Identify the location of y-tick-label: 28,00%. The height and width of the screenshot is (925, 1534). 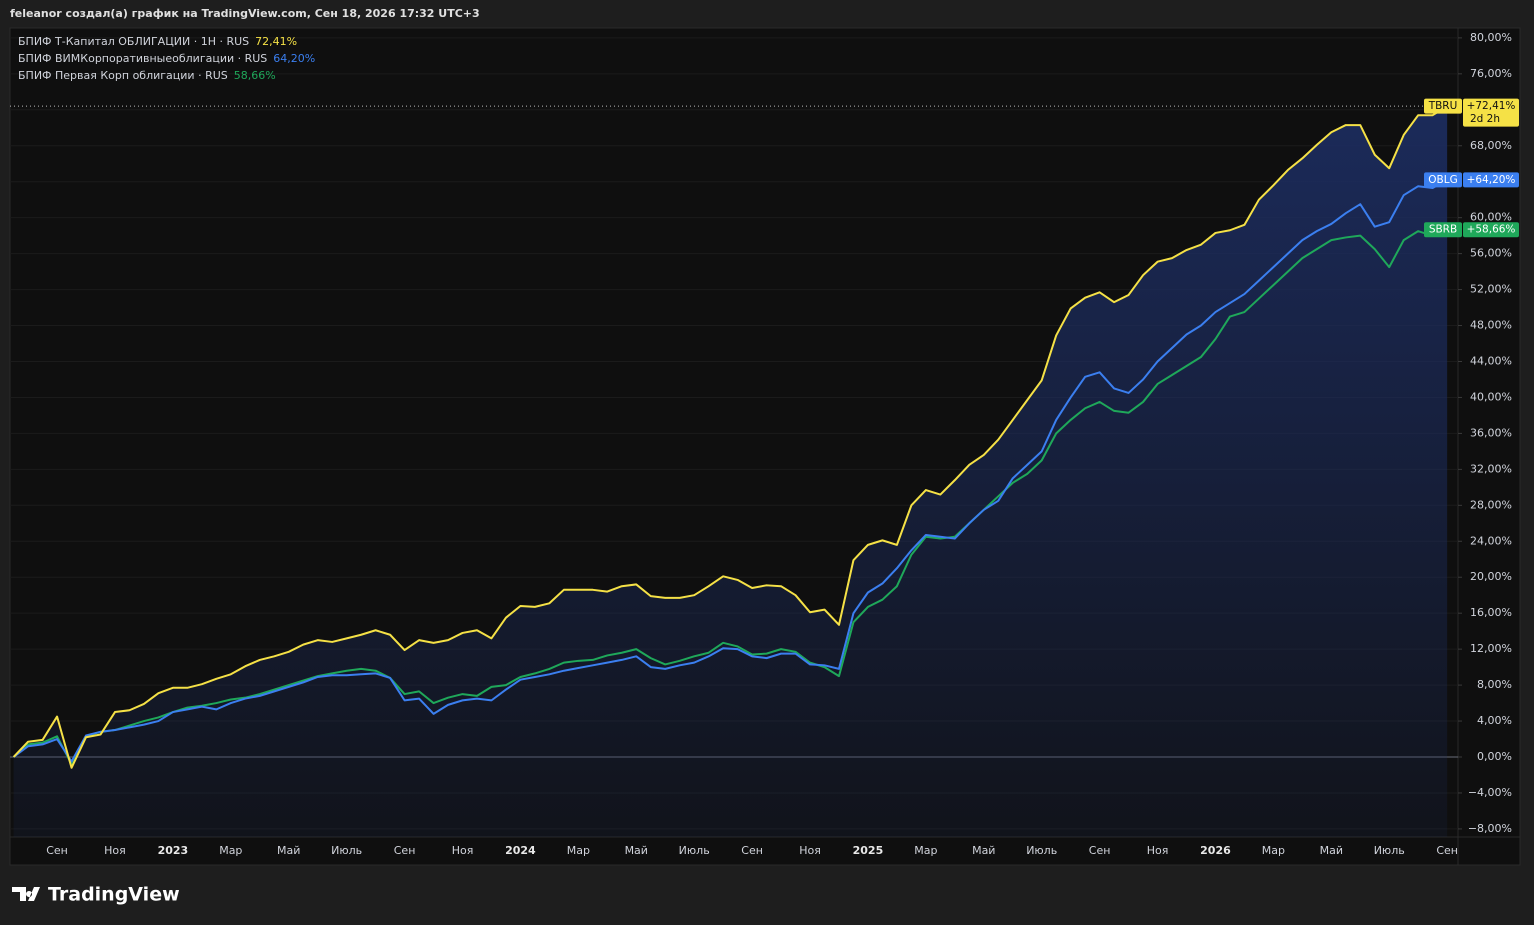
(1491, 504).